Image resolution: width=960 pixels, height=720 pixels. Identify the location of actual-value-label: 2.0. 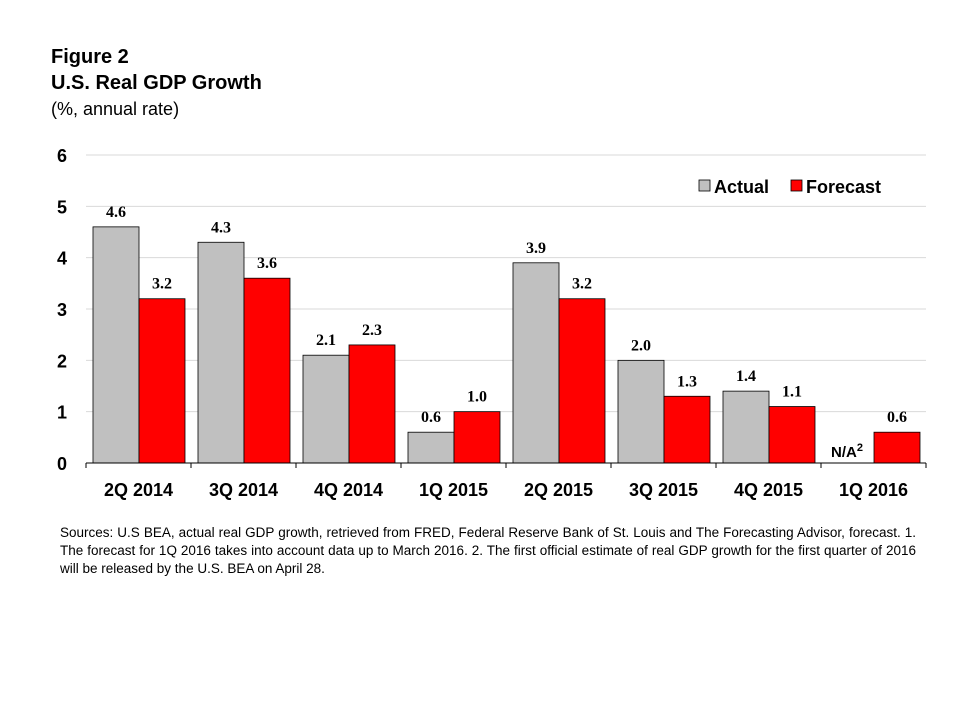
(641, 345).